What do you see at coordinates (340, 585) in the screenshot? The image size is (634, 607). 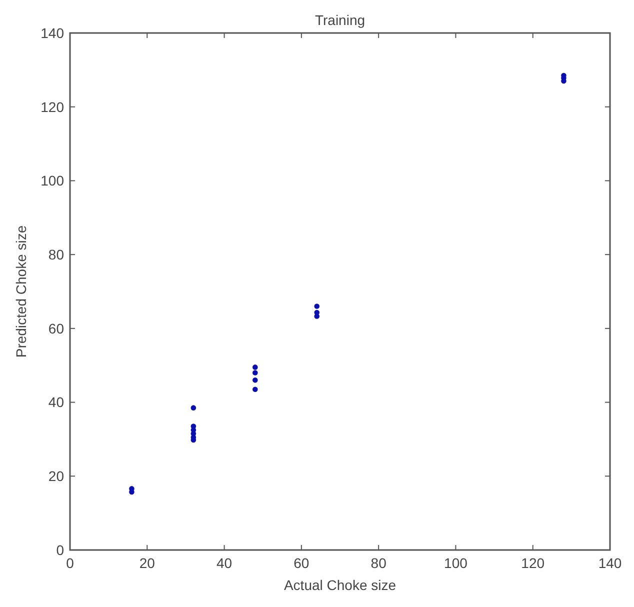 I see `x-axis-title: Actual Choke size` at bounding box center [340, 585].